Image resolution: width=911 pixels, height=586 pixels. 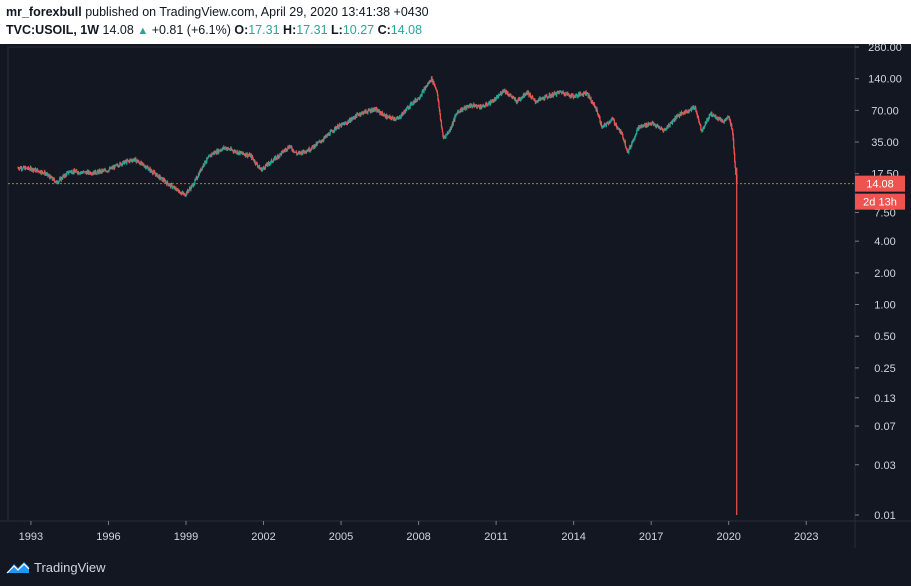 What do you see at coordinates (341, 537) in the screenshot?
I see `time-tick-label: 2005` at bounding box center [341, 537].